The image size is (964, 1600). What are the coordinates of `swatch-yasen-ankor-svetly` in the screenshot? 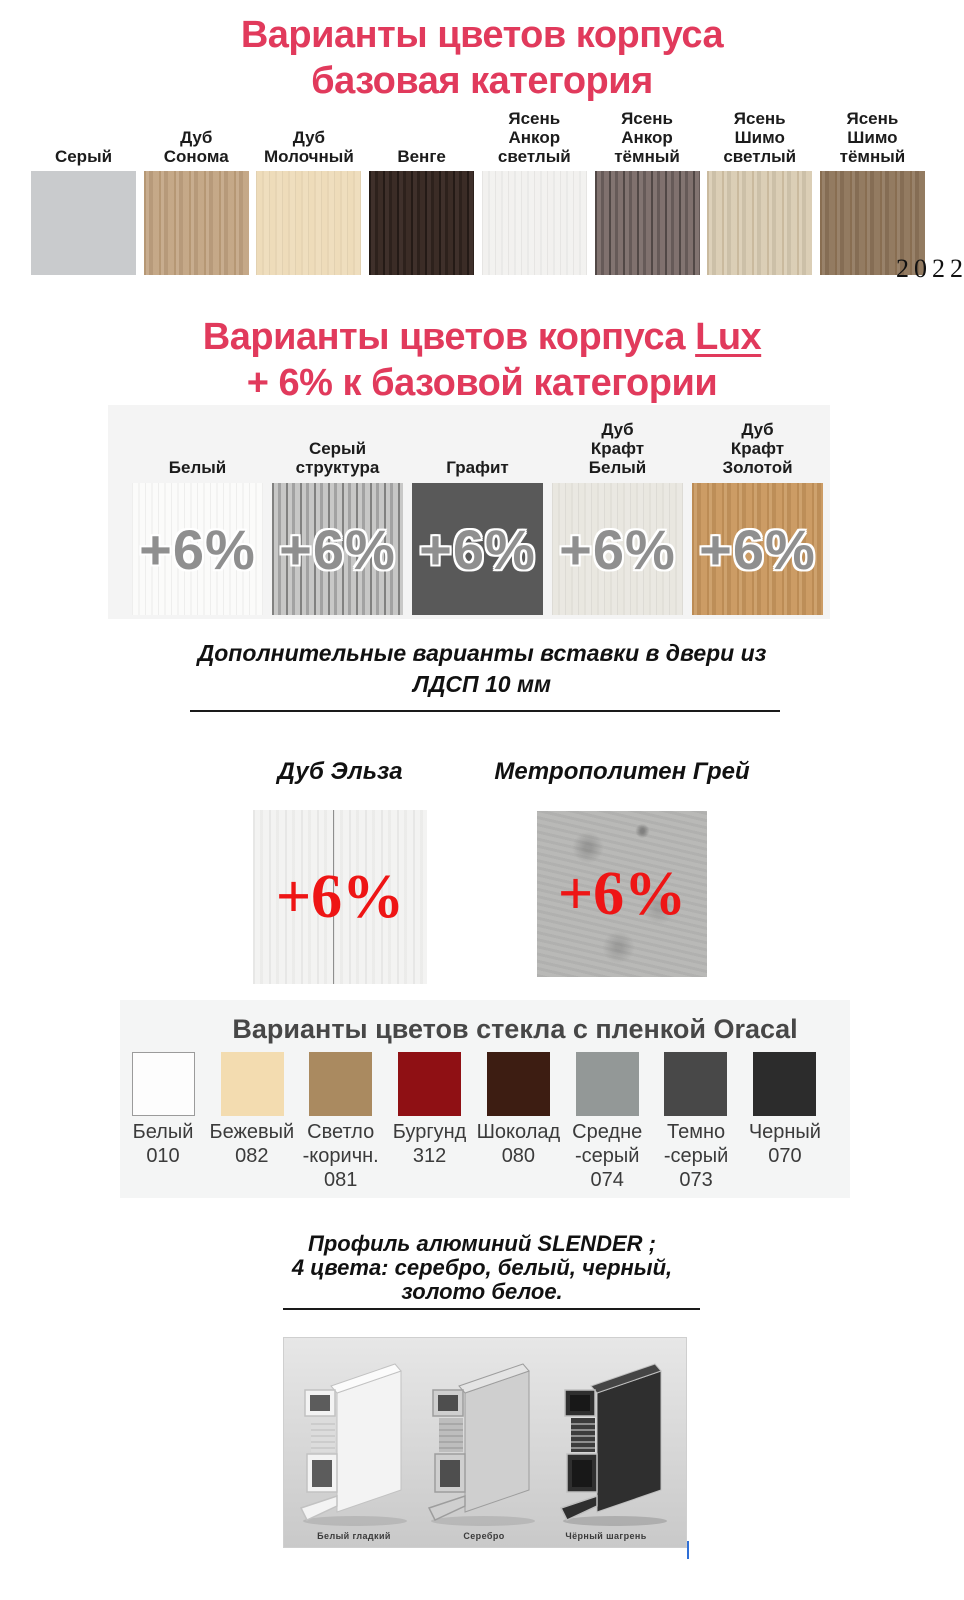 It's located at (534, 223).